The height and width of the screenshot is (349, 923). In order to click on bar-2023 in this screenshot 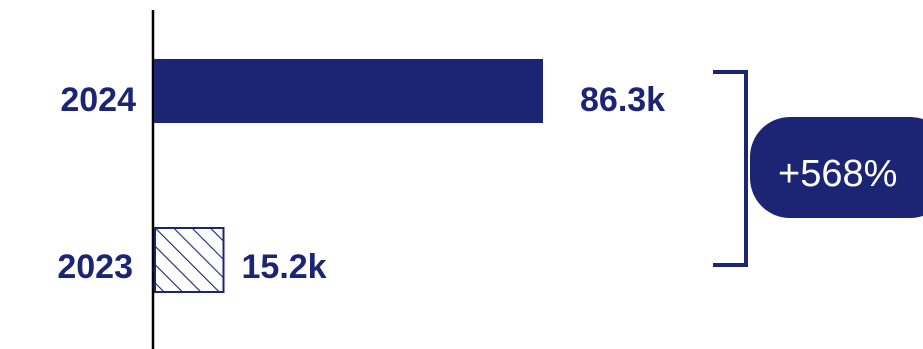, I will do `click(189, 260)`.